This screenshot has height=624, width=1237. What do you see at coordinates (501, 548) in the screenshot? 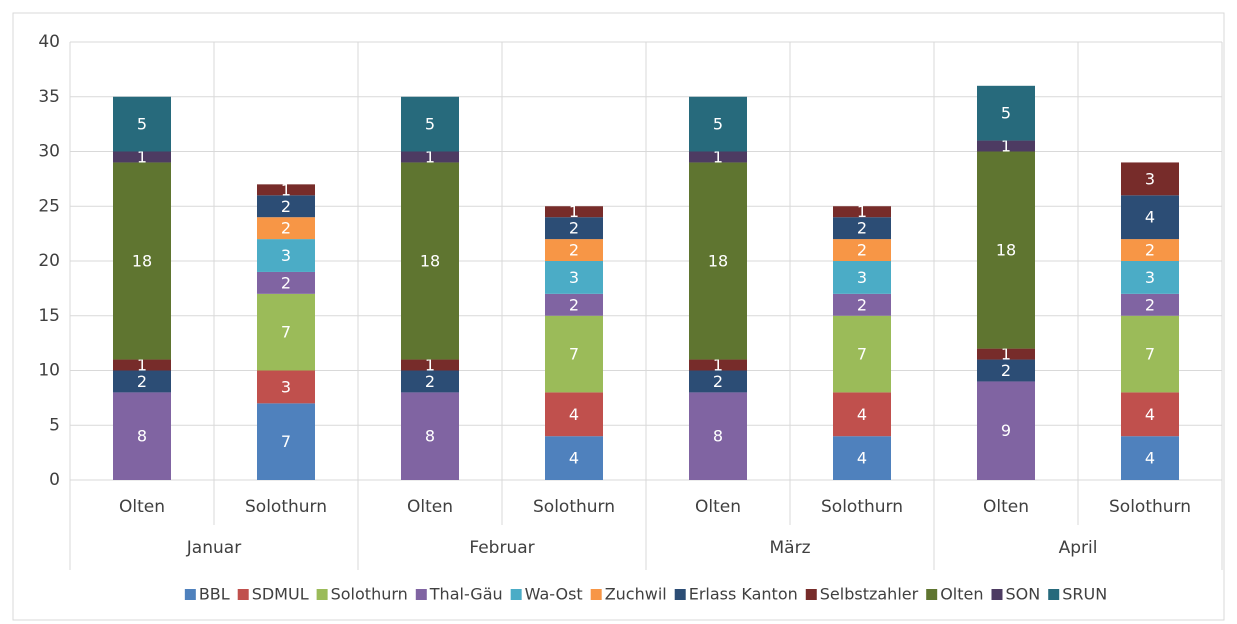
I see `group-label: Februar` at bounding box center [501, 548].